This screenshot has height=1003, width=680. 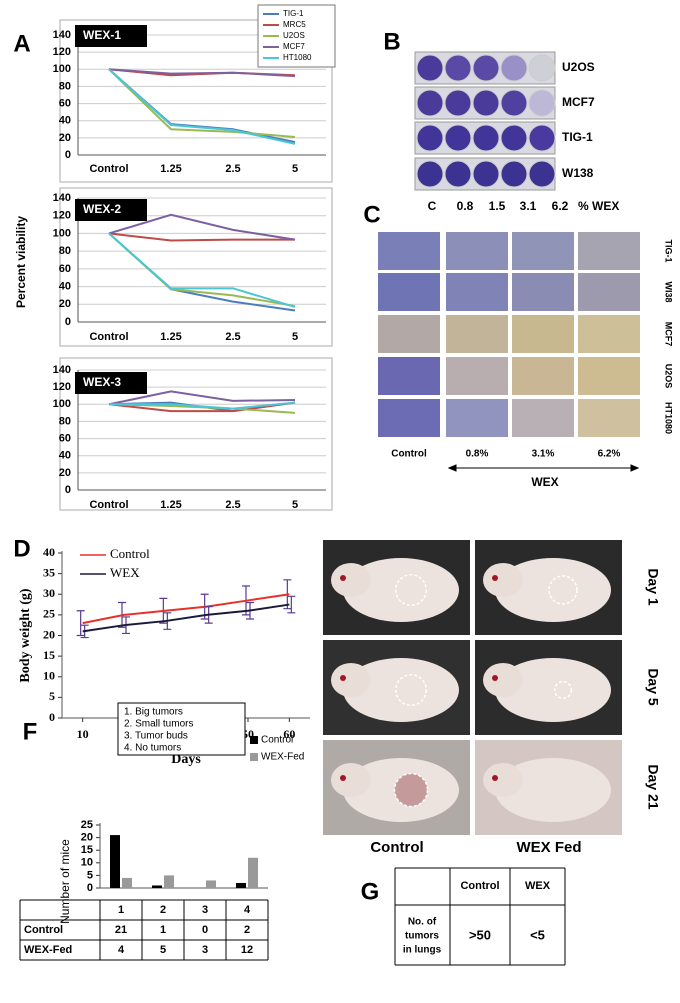 What do you see at coordinates (543, 454) in the screenshot?
I see `column-label: 3.1%` at bounding box center [543, 454].